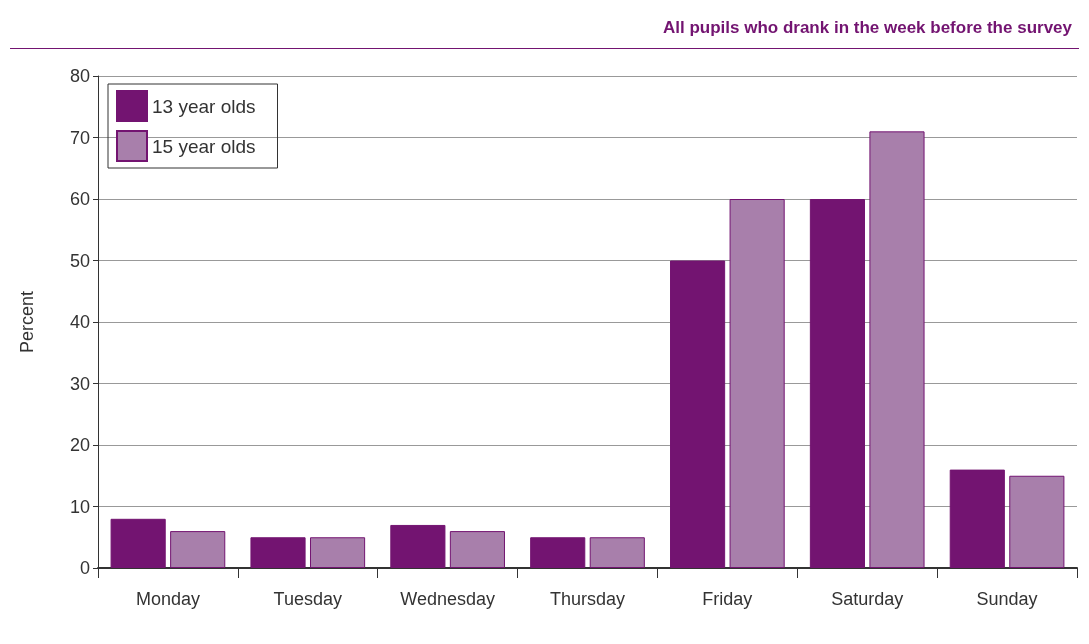 Image resolution: width=1089 pixels, height=644 pixels. What do you see at coordinates (79, 76) in the screenshot?
I see `y-tick-label: 80` at bounding box center [79, 76].